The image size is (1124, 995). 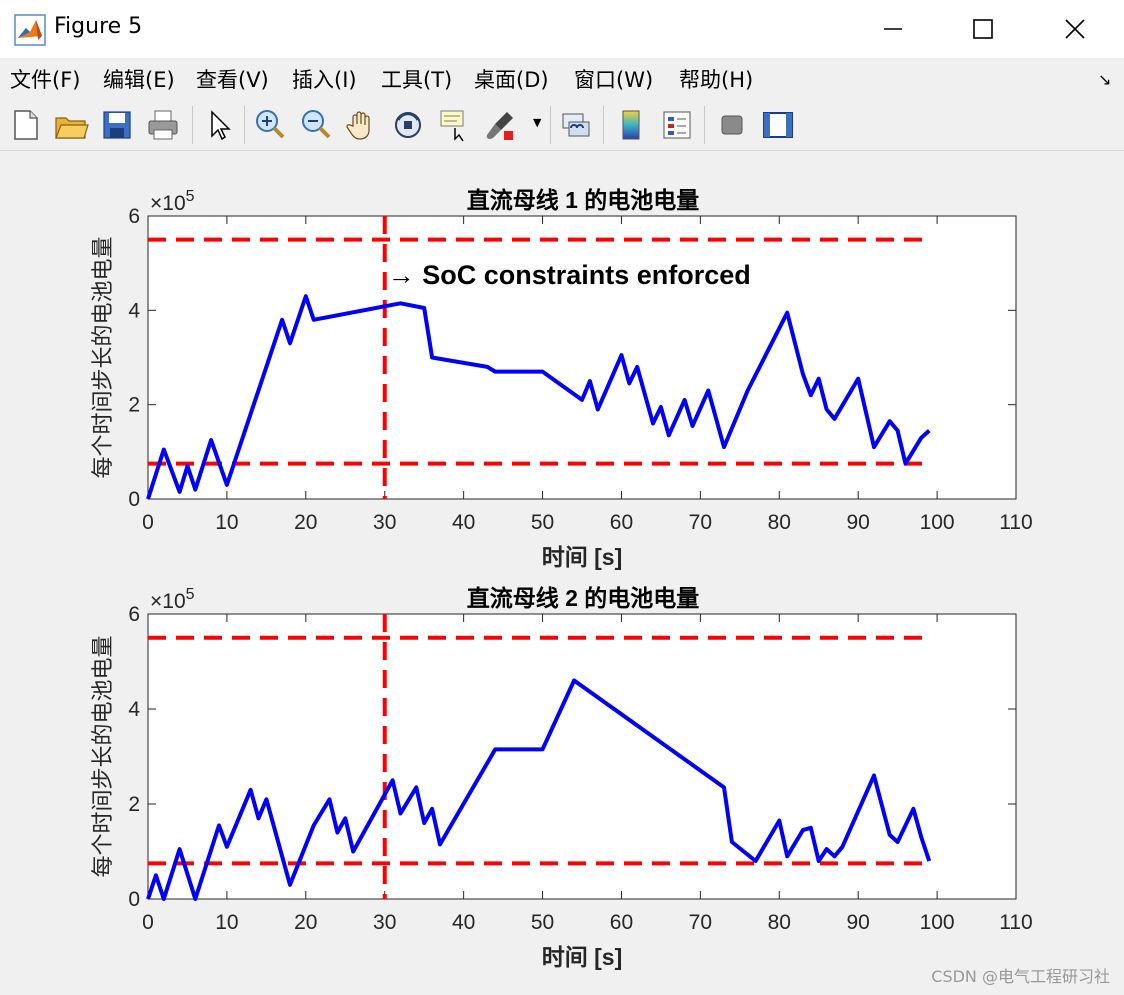 I want to click on chart-1-x-tick-label: 50, so click(x=542, y=522).